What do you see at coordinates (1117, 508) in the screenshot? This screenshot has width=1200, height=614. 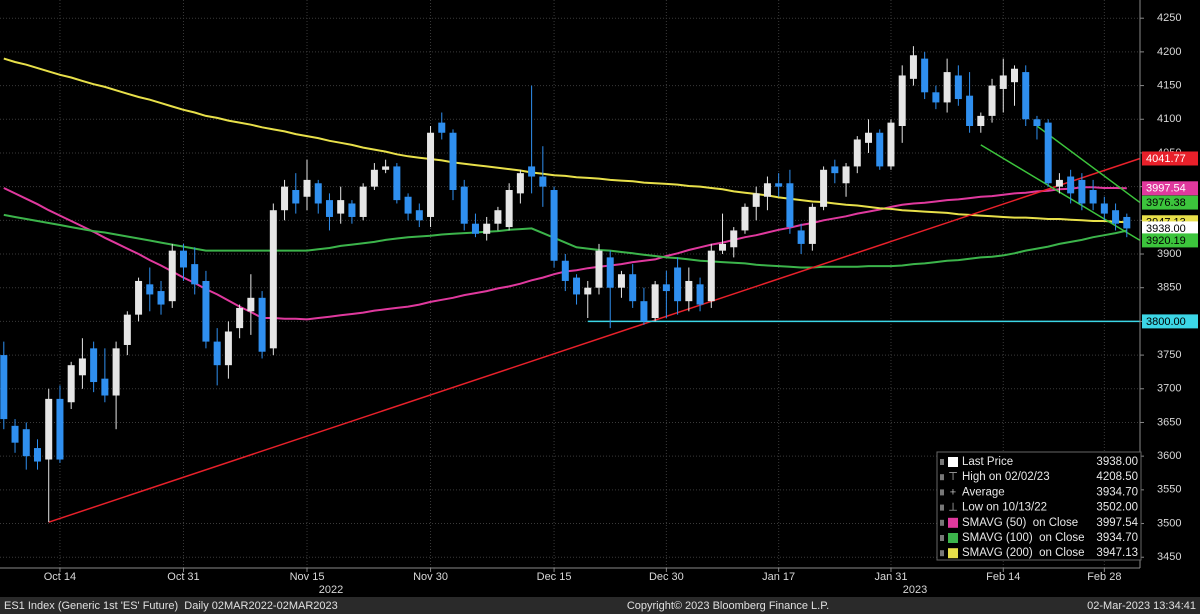 I see `legend-value: 3502.00` at bounding box center [1117, 508].